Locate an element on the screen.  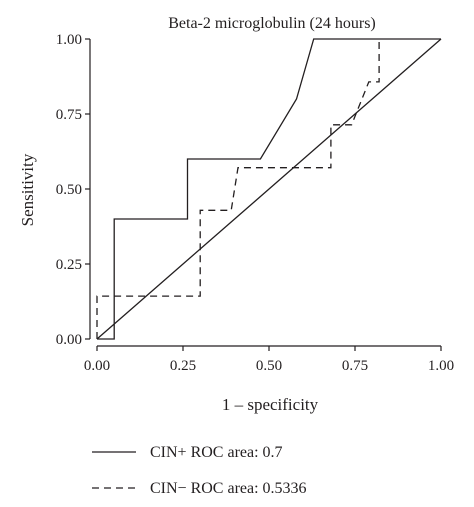
y-tick-label: 1.00 is located at coordinates (69, 40).